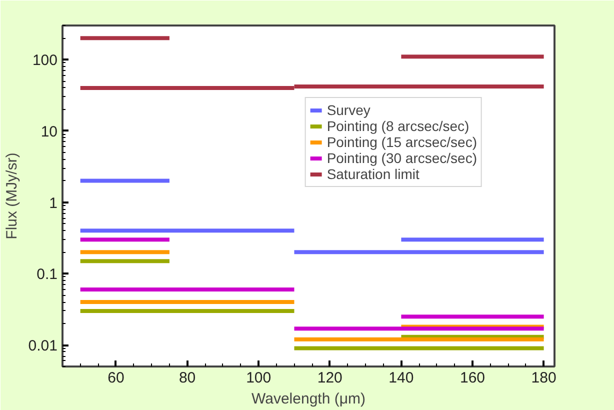 The width and height of the screenshot is (614, 410). I want to click on x-tick-label: 60, so click(116, 378).